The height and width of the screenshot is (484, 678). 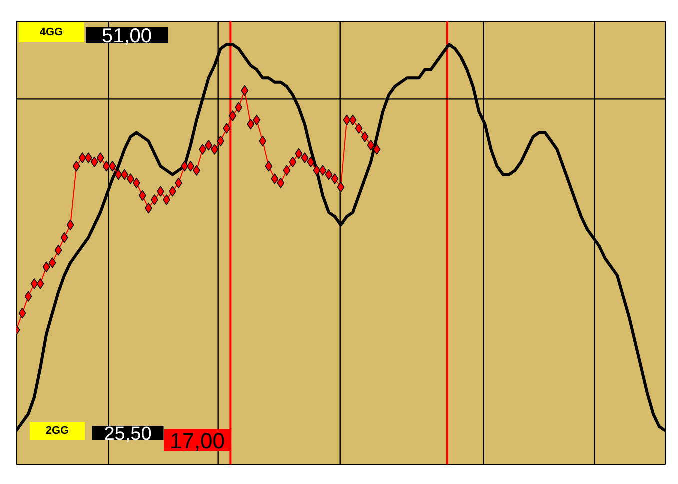 I want to click on text: 4GG, so click(x=52, y=32).